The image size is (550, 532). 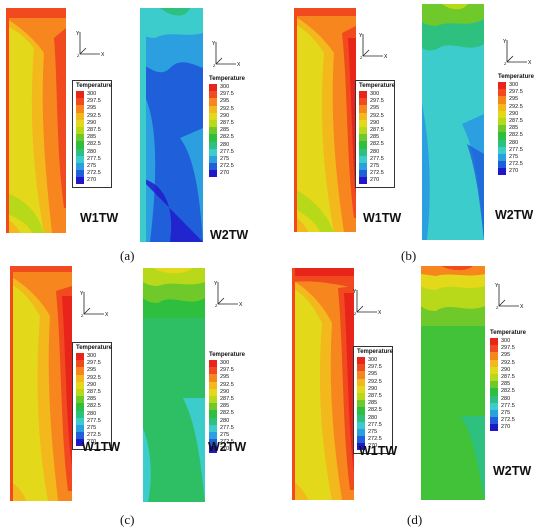 What do you see at coordinates (361, 36) in the screenshot?
I see `svg-text: Y` at bounding box center [361, 36].